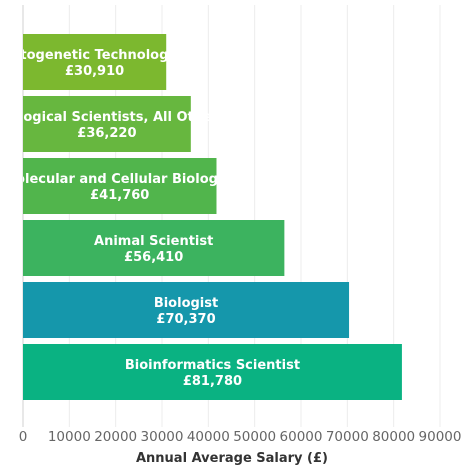 The image size is (474, 474). What do you see at coordinates (94, 55) in the screenshot?
I see `bar-category-label: Cytogenetic Technologist` at bounding box center [94, 55].